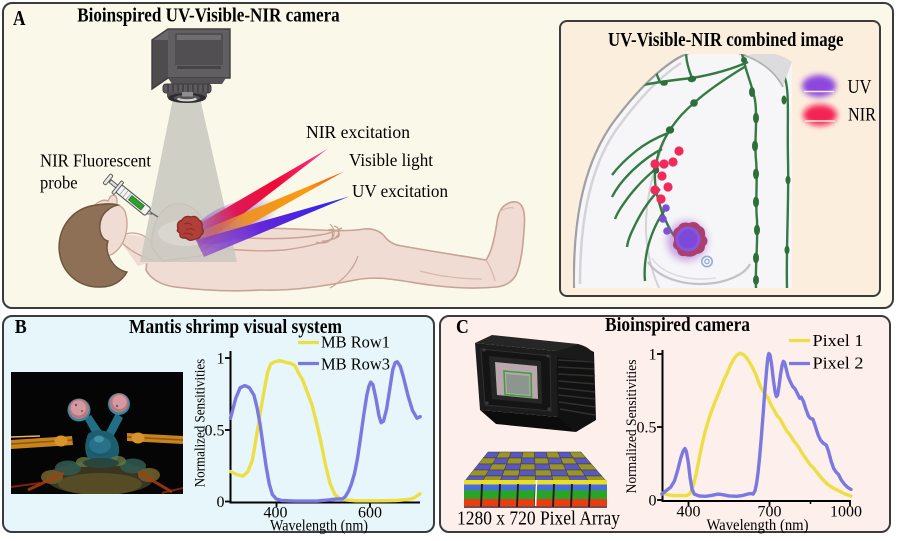  I want to click on svg-text: UV, so click(860, 87).